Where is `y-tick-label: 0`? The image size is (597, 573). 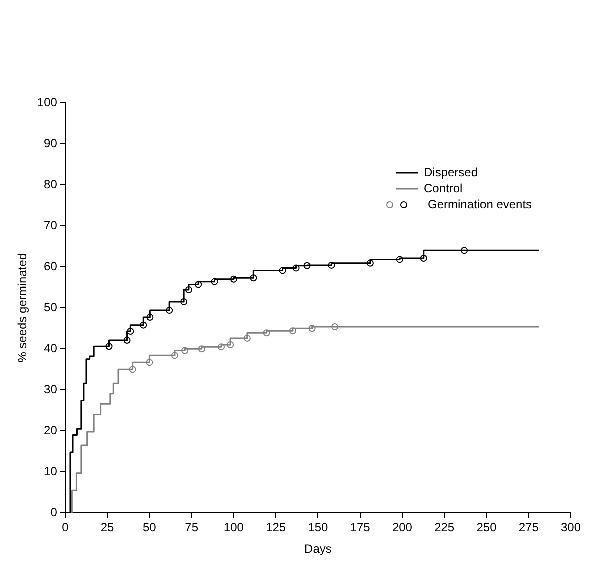
y-tick-label: 0 is located at coordinates (54, 513).